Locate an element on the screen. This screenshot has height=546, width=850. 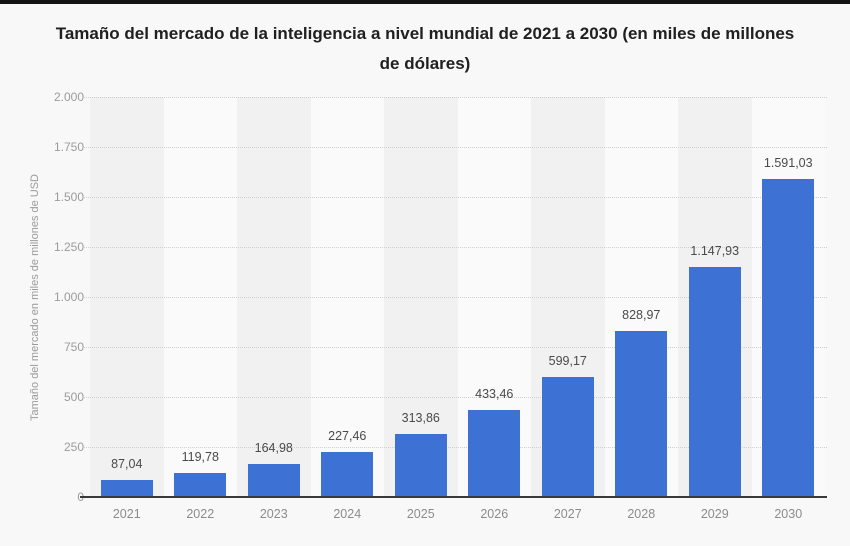
bar-column: 1.147,93 is located at coordinates (715, 297).